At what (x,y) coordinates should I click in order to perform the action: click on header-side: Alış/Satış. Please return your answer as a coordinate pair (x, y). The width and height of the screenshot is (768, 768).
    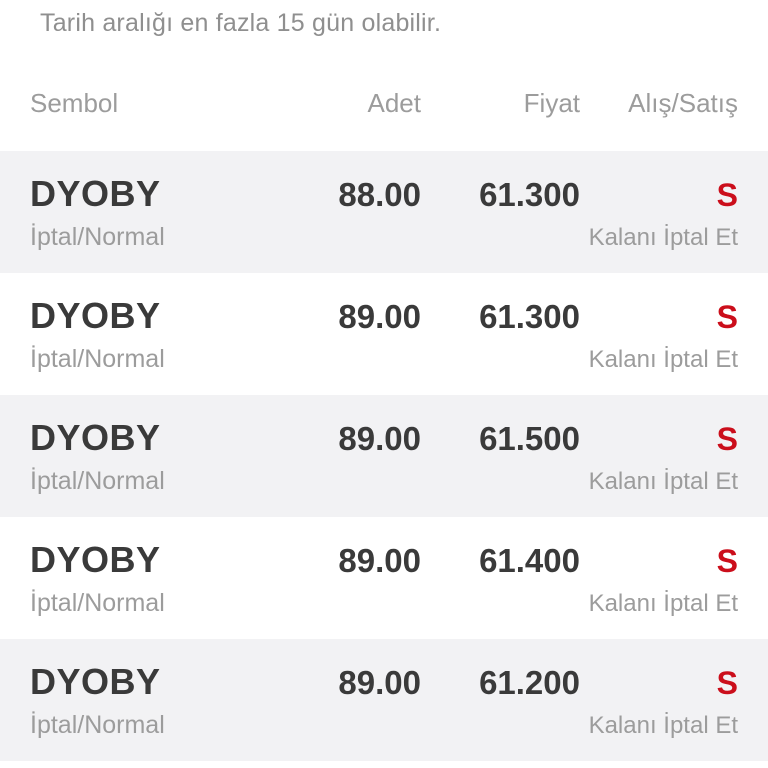
    Looking at the image, I should click on (683, 103).